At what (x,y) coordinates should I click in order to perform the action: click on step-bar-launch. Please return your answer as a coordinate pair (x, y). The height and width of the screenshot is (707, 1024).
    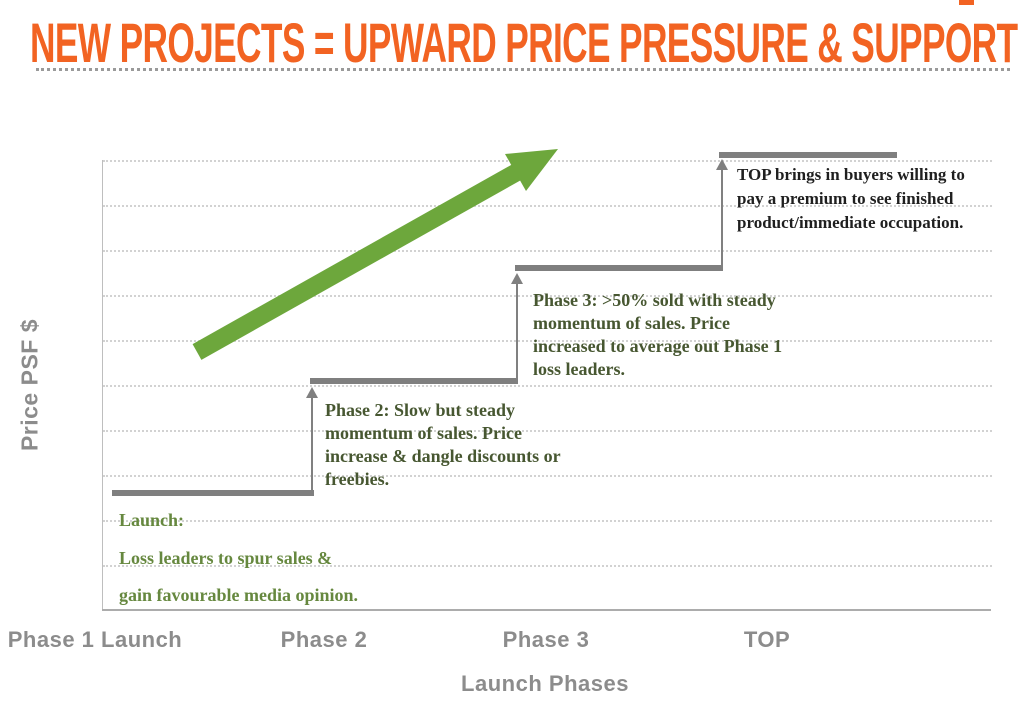
    Looking at the image, I should click on (213, 493).